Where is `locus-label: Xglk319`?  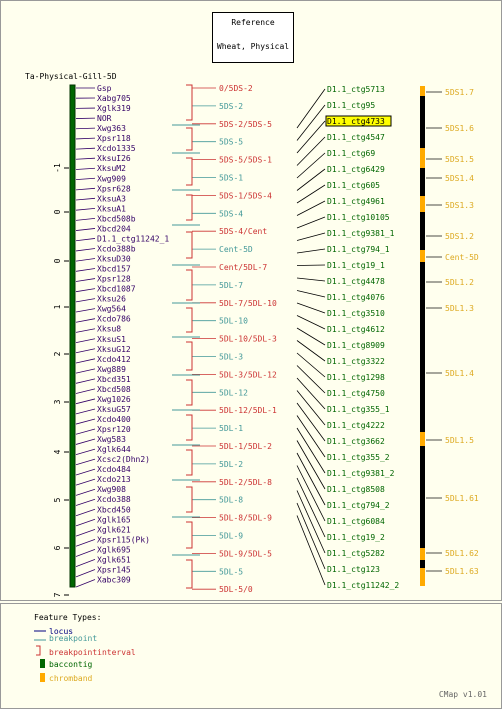
locus-label: Xglk319 is located at coordinates (114, 108).